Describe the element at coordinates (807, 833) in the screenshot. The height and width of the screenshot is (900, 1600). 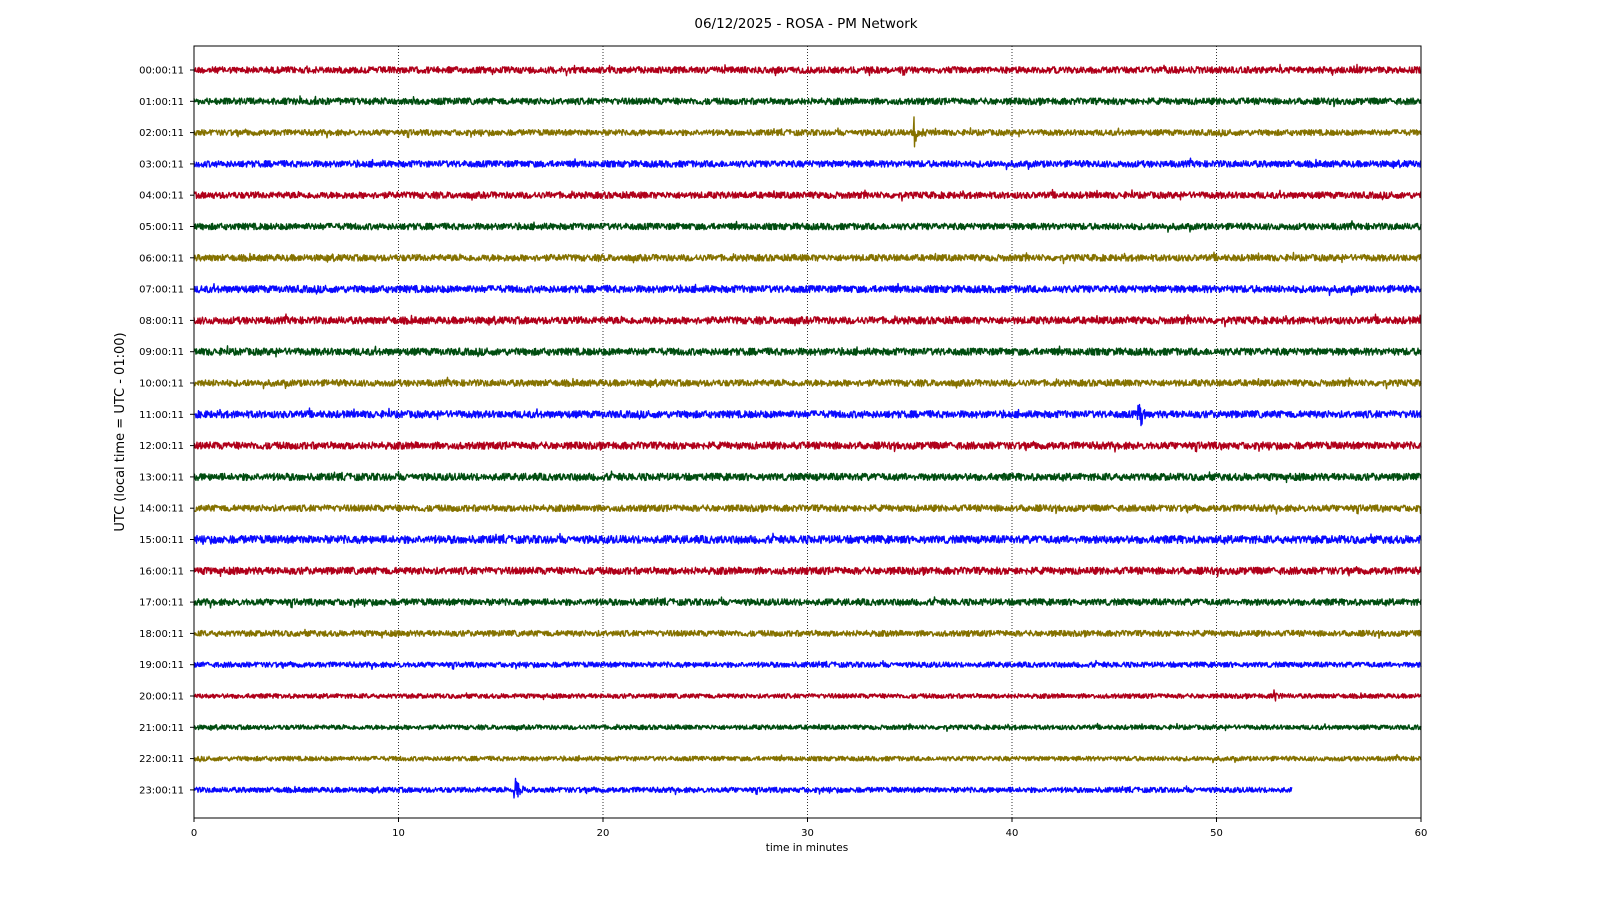
I see `x-tick-label: 30` at that location.